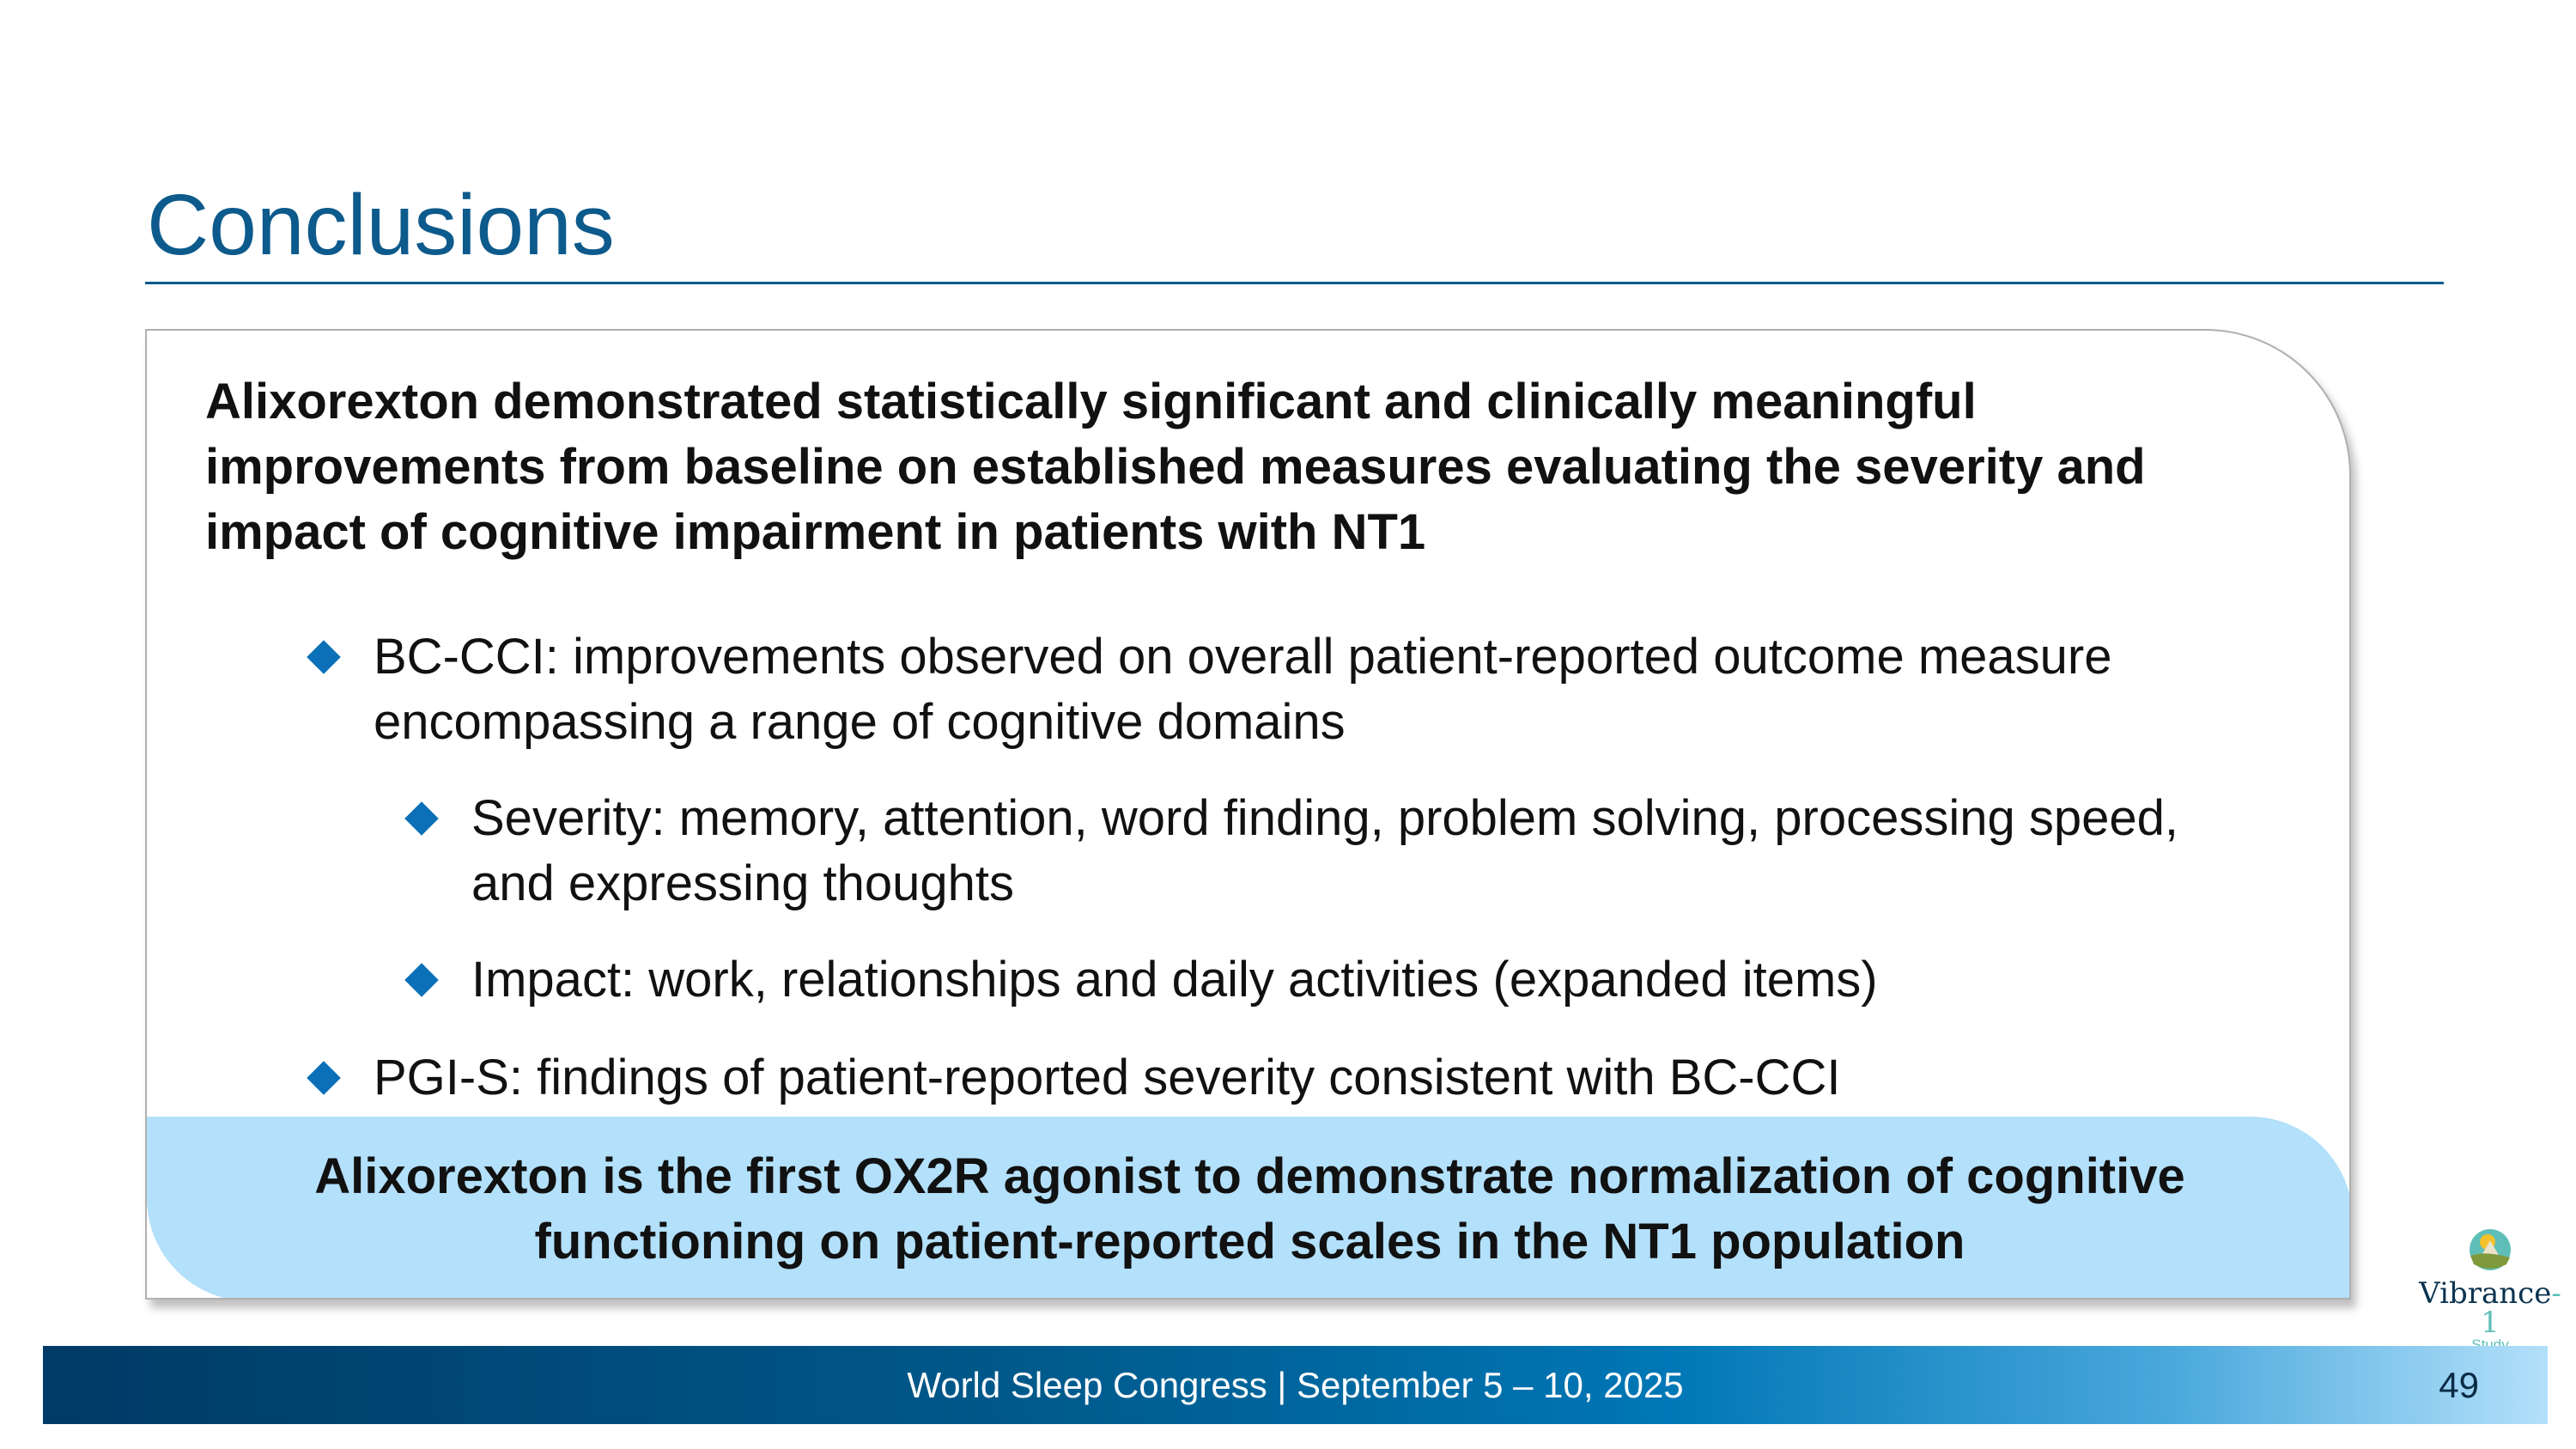 The width and height of the screenshot is (2576, 1449). Describe the element at coordinates (2485, 1293) in the screenshot. I see `logo-name: Vibrance` at that location.